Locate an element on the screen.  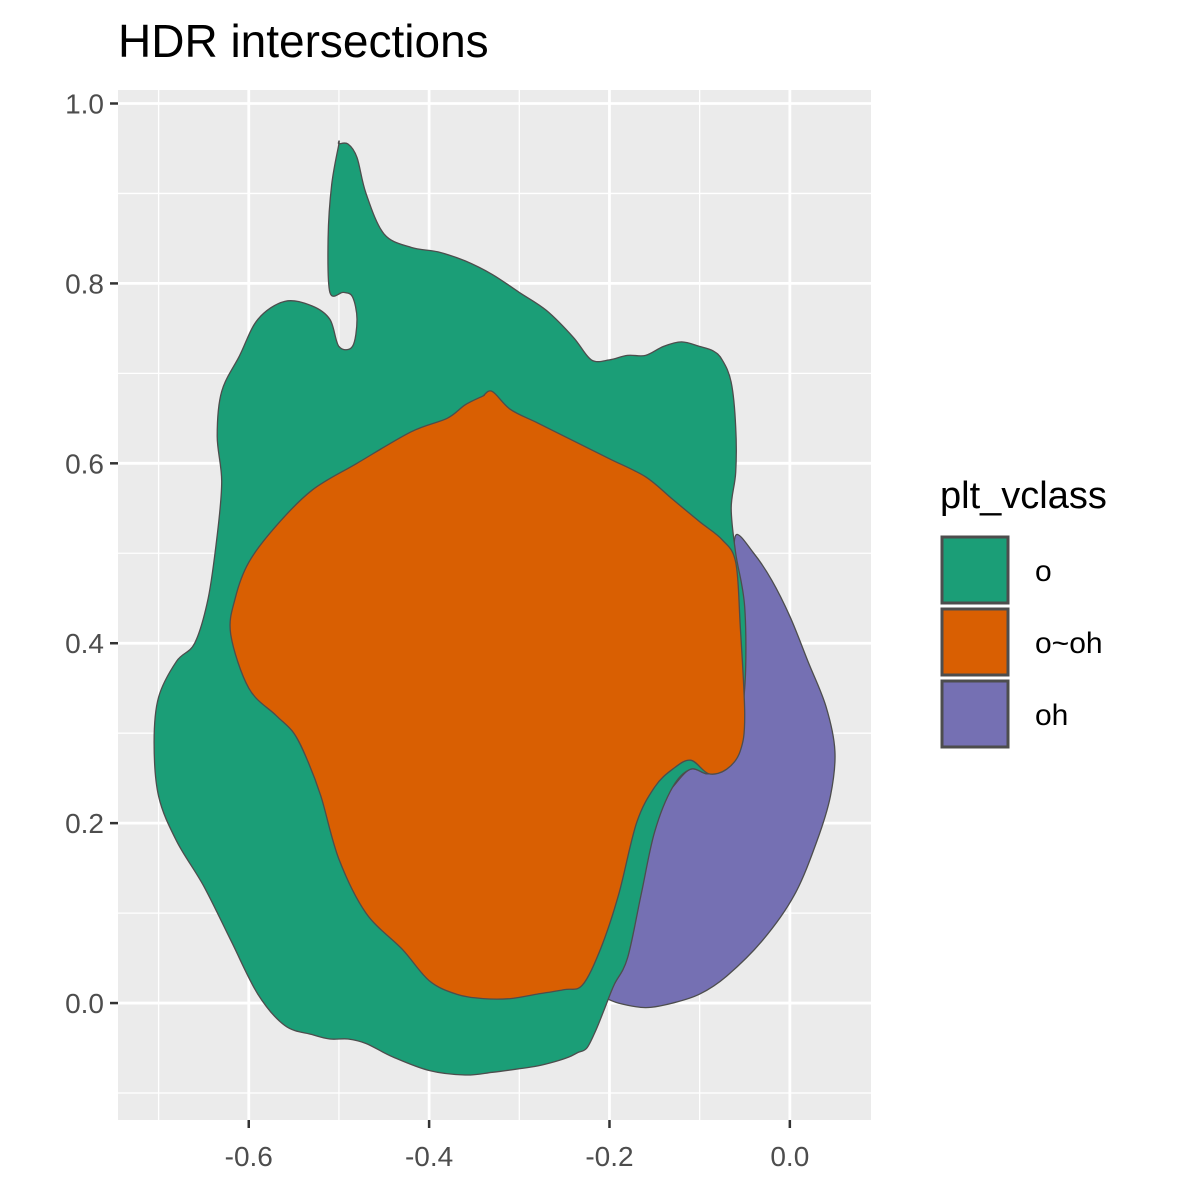
x-tick-label: -0.2 is located at coordinates (609, 1156).